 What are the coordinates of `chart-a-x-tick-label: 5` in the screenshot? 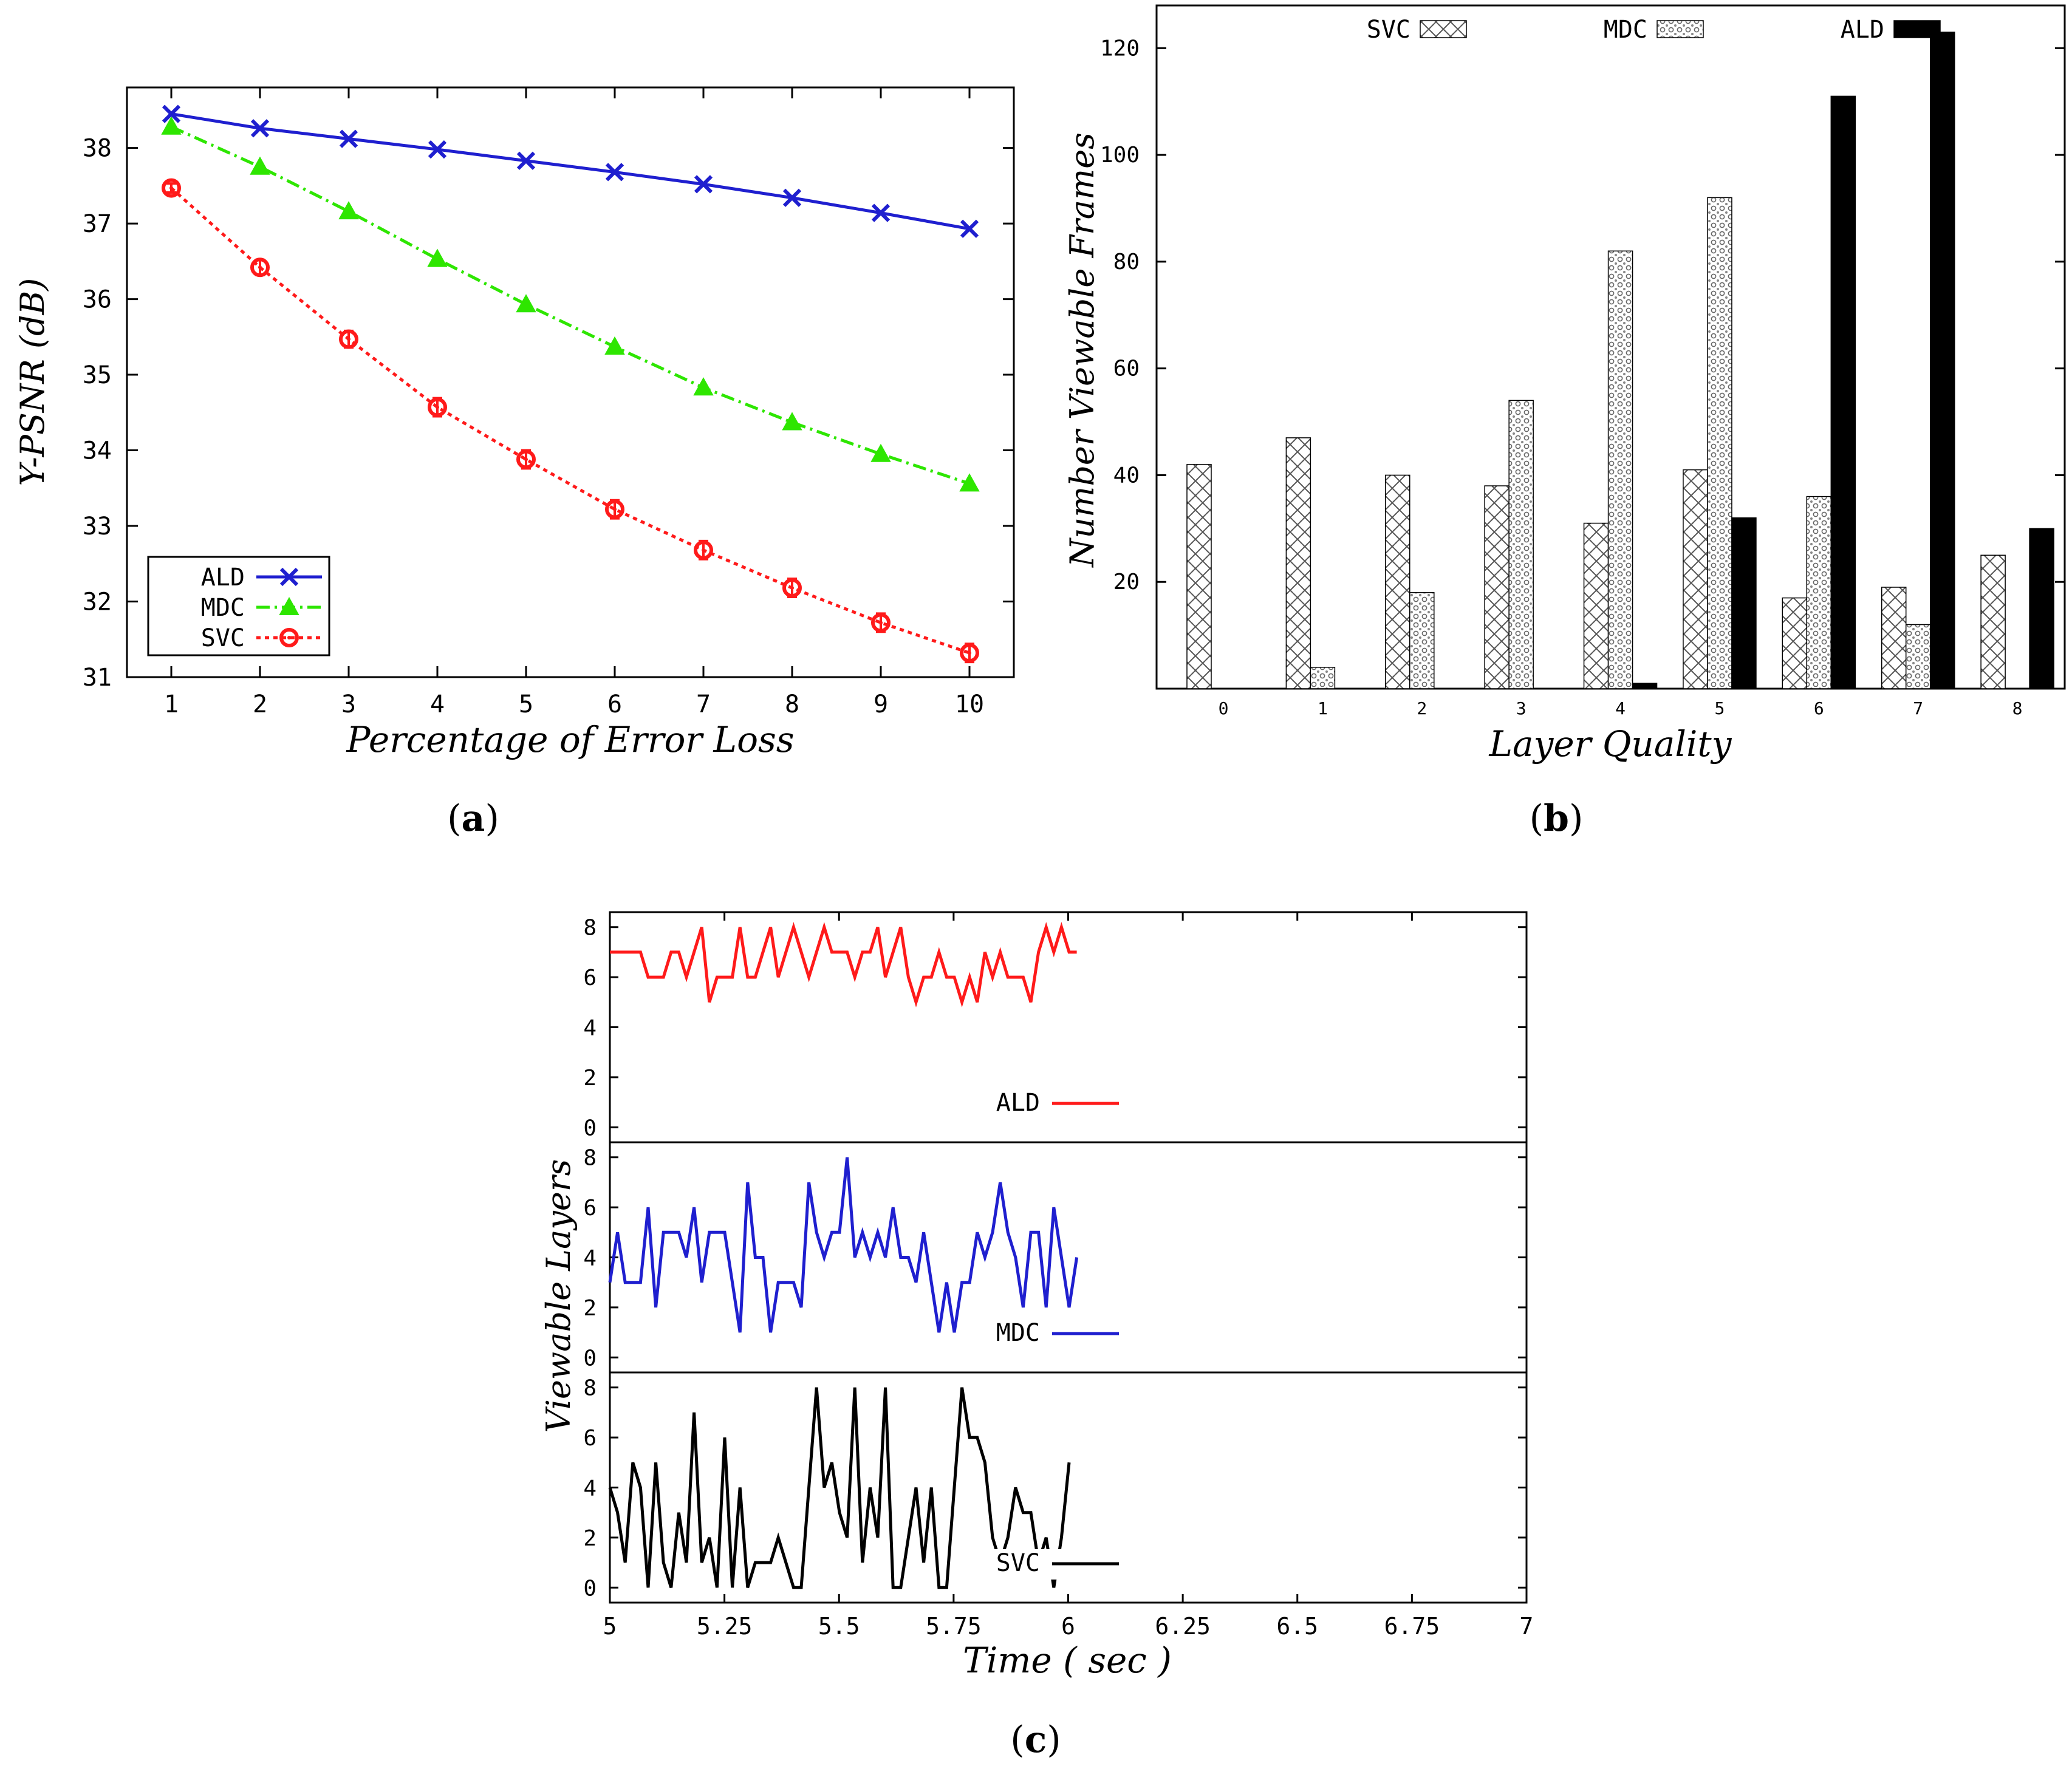 It's located at (526, 704).